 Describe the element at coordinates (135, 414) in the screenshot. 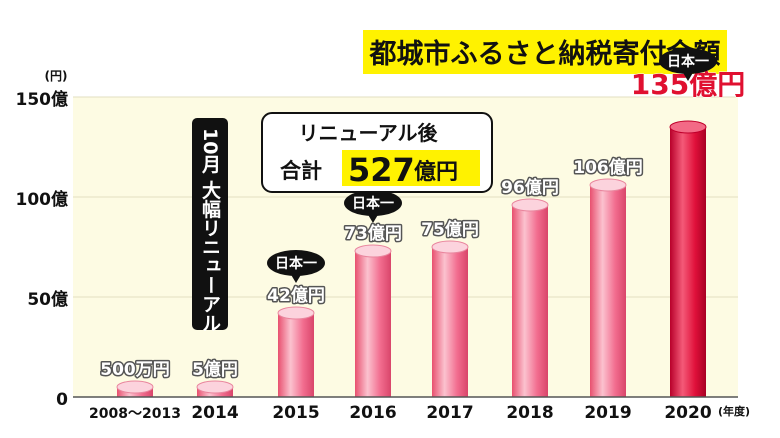

I see `x-tick-label: 2008～2013` at that location.